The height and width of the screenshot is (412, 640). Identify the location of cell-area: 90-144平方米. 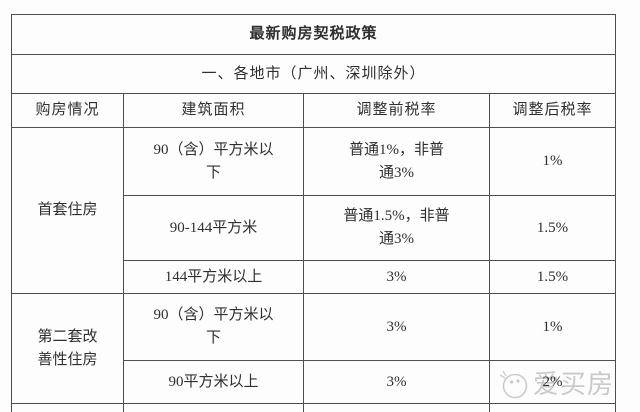
(213, 228).